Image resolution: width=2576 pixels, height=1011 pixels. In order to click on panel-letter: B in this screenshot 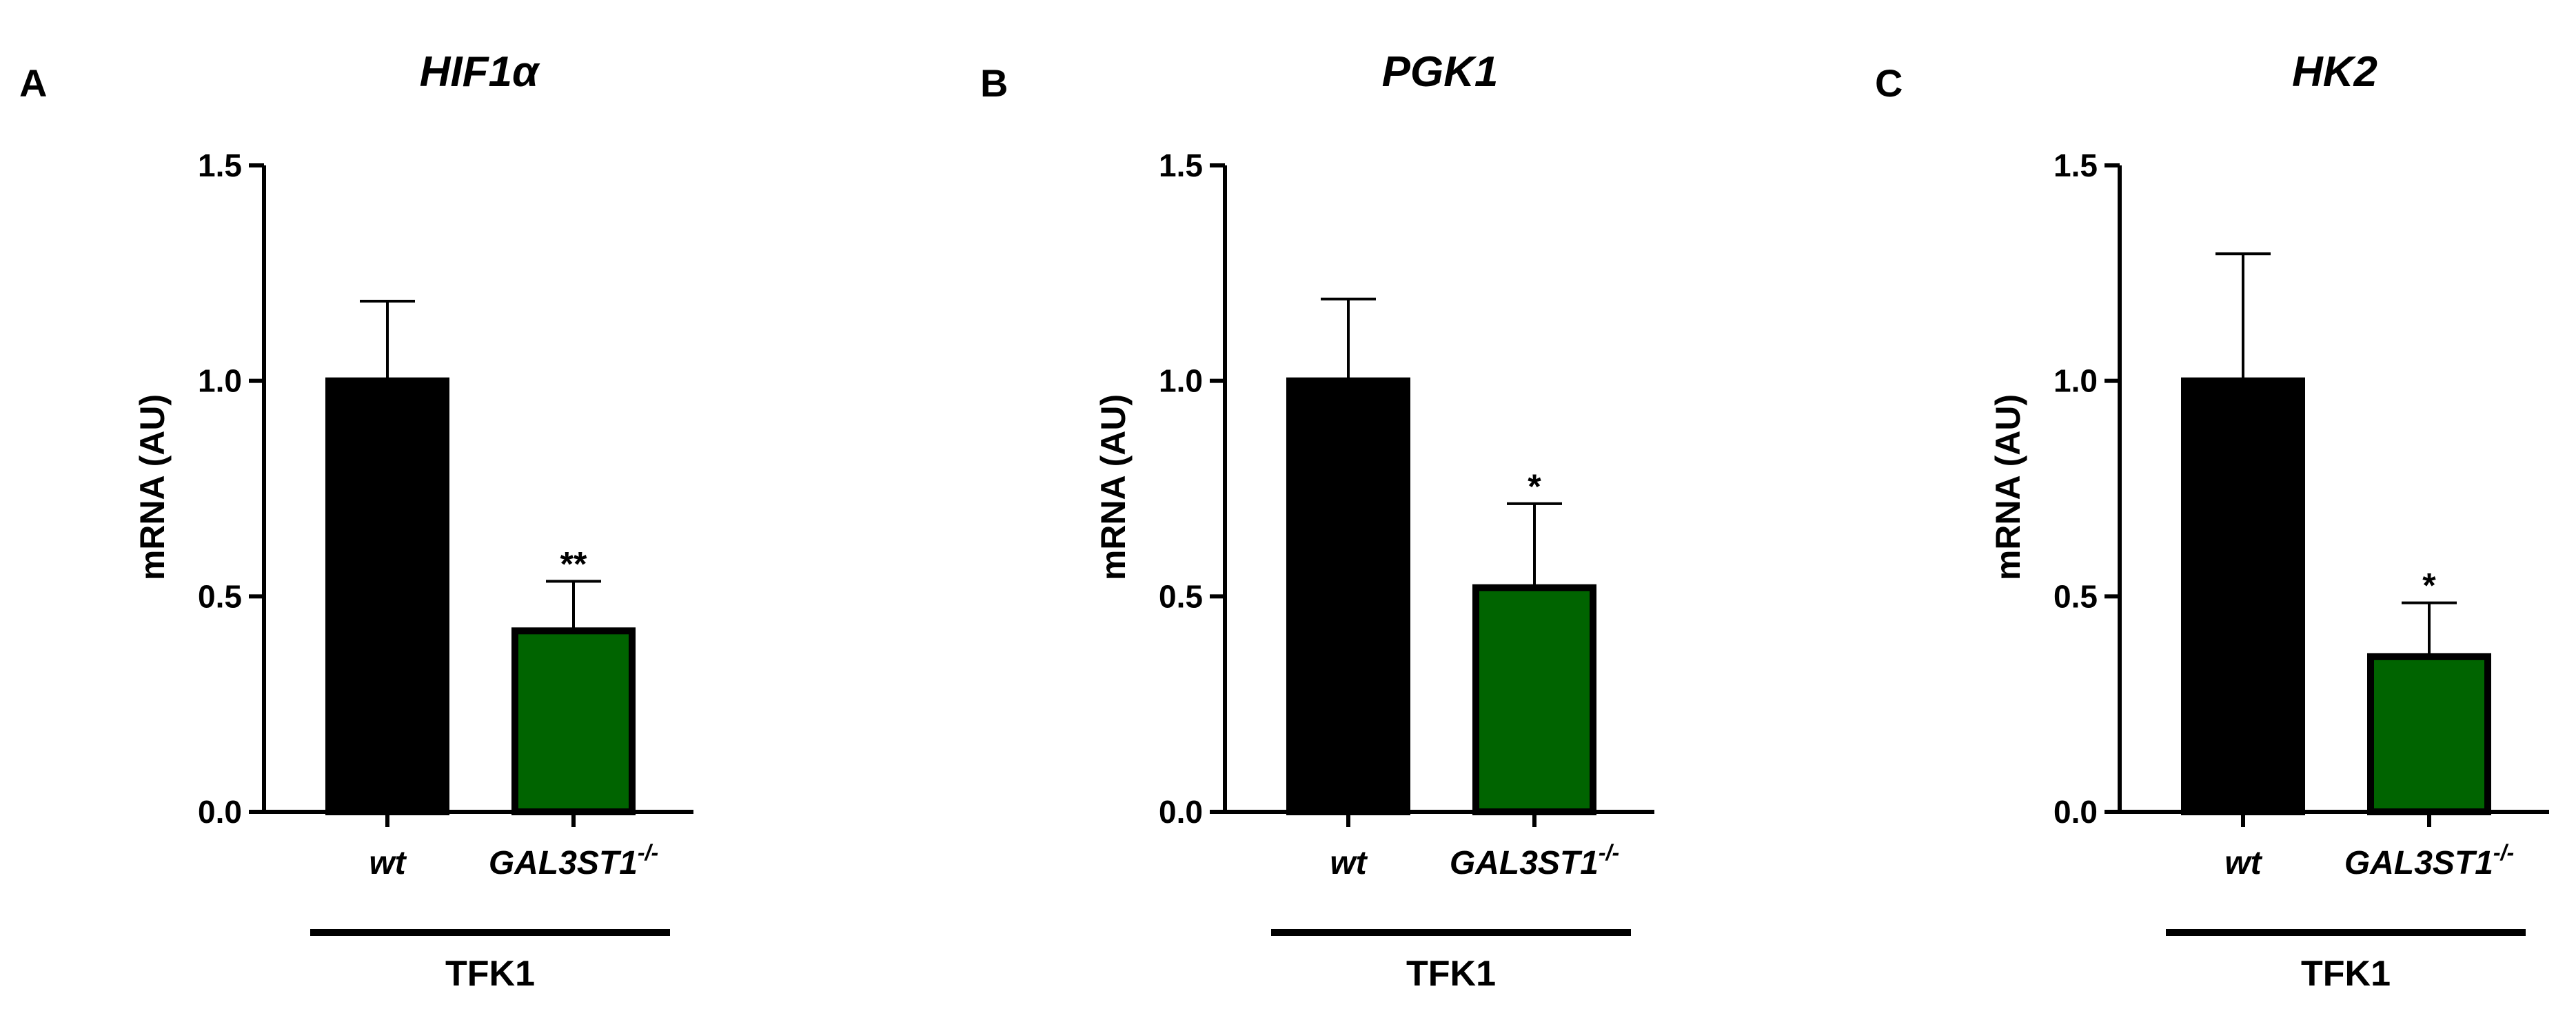, I will do `click(994, 83)`.